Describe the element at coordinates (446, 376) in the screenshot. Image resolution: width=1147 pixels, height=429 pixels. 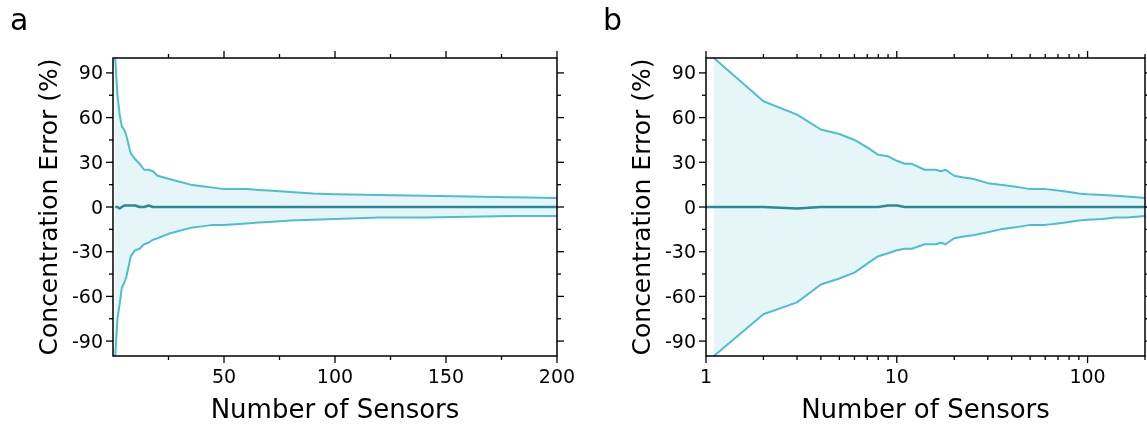
I see `x-tick-label: 150` at that location.